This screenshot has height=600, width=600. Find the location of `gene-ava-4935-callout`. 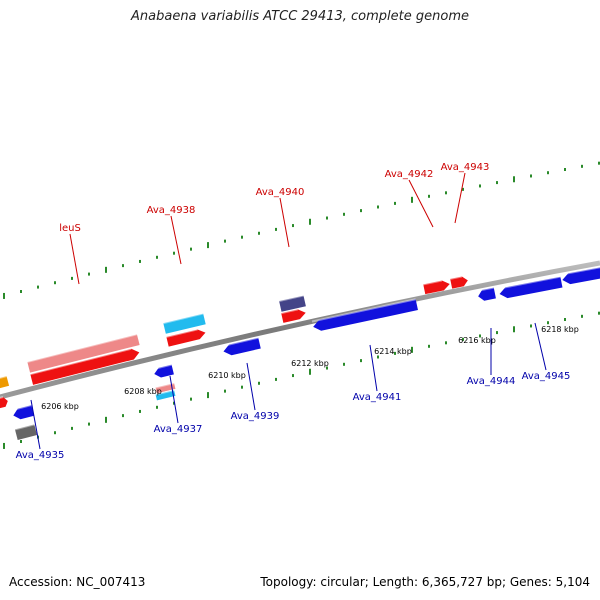

gene-ava-4935-callout is located at coordinates (35, 424).